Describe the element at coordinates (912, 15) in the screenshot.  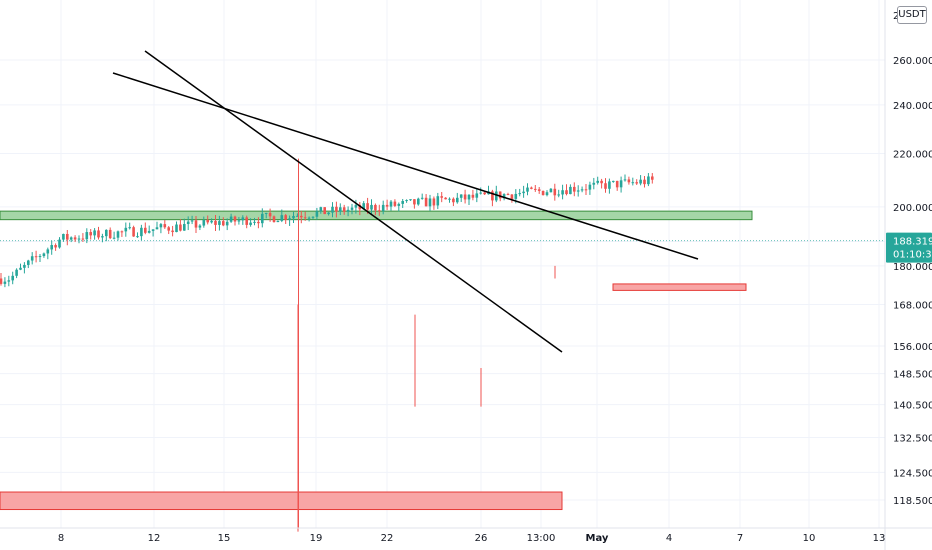
I see `quote-unit-badge: USDT` at that location.